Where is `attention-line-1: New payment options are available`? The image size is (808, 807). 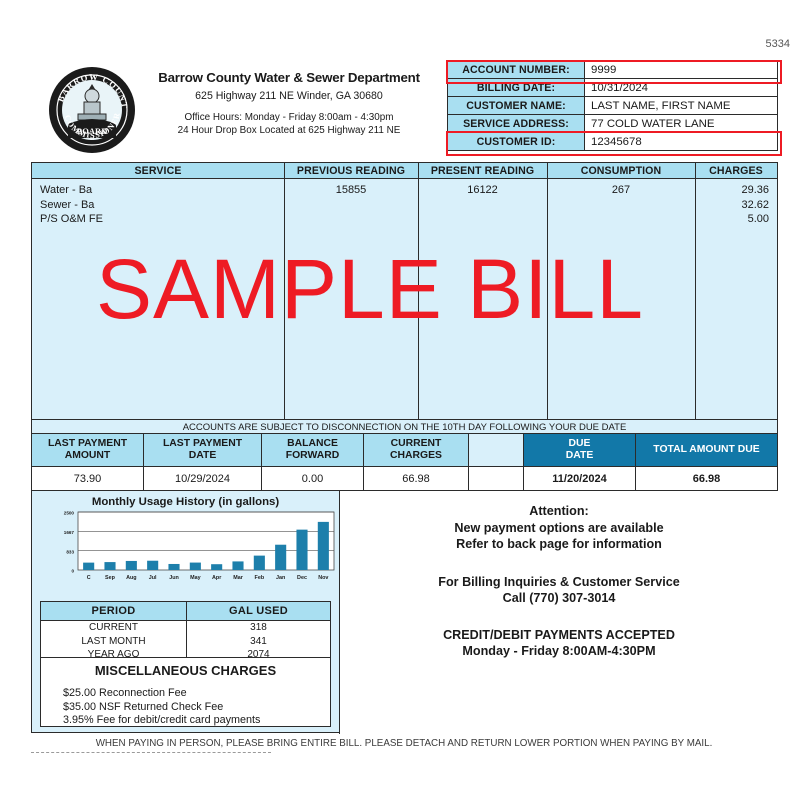
attention-line-1: New payment options are available is located at coordinates (559, 527).